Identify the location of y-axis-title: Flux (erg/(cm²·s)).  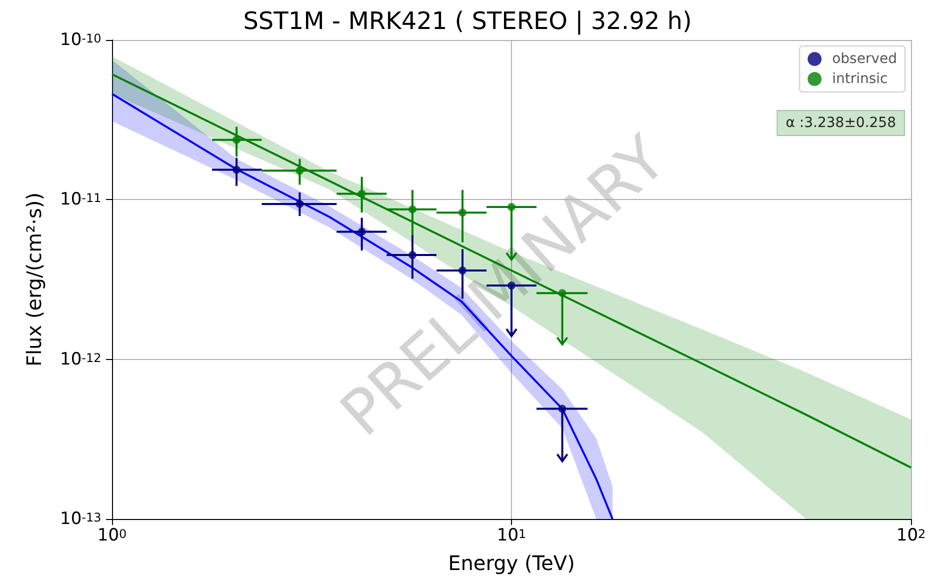
(34, 279).